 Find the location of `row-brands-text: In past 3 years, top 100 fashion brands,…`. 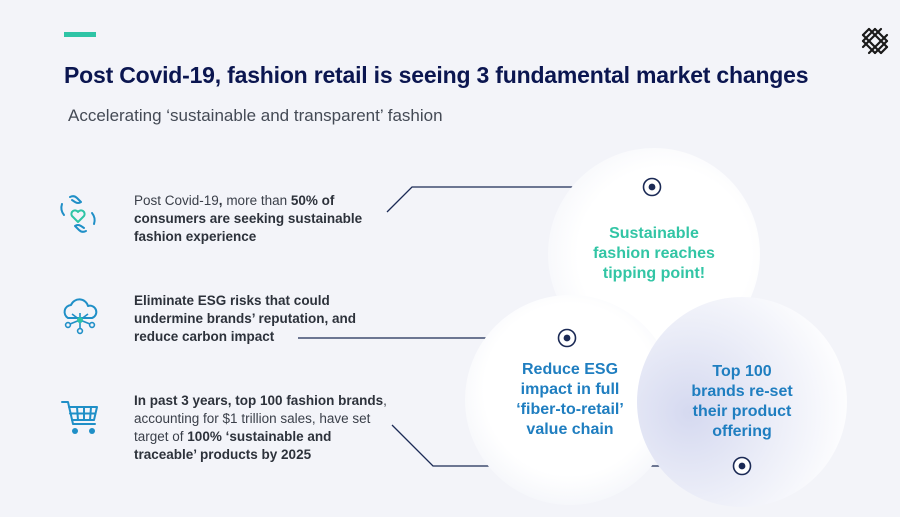

row-brands-text: In past 3 years, top 100 fashion brands,… is located at coordinates (260, 427).